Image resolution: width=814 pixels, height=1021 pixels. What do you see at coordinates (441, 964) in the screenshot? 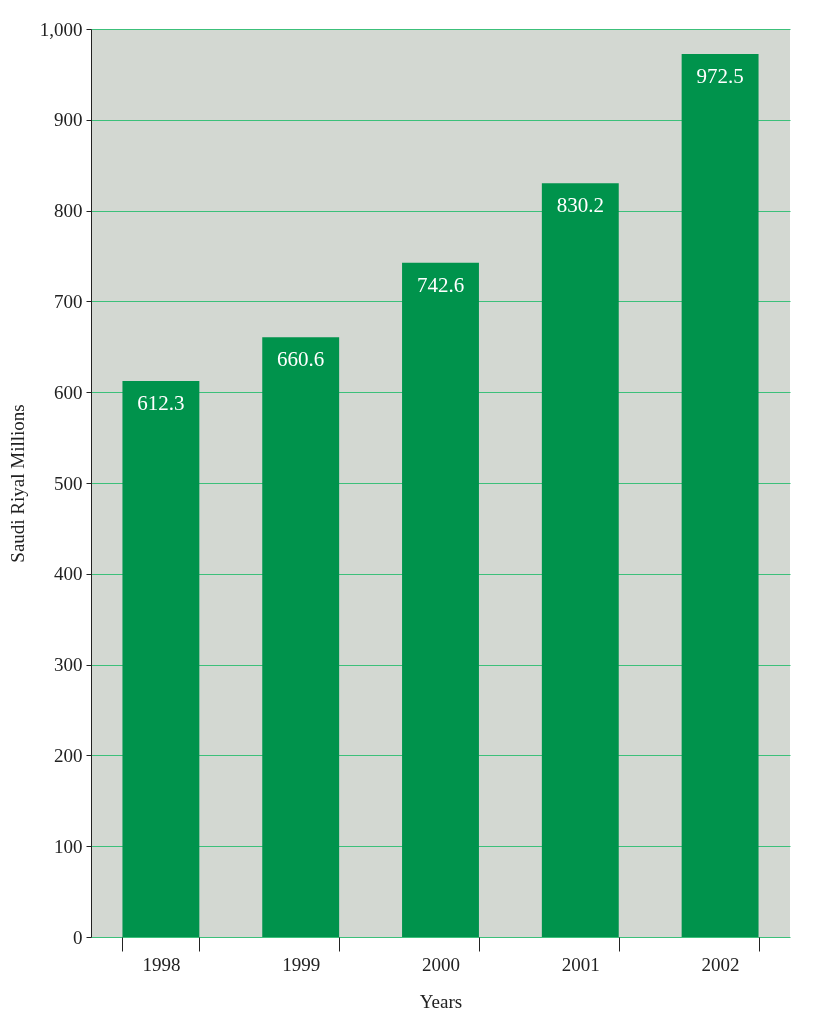
I see `x-tick-label: 2000` at bounding box center [441, 964].